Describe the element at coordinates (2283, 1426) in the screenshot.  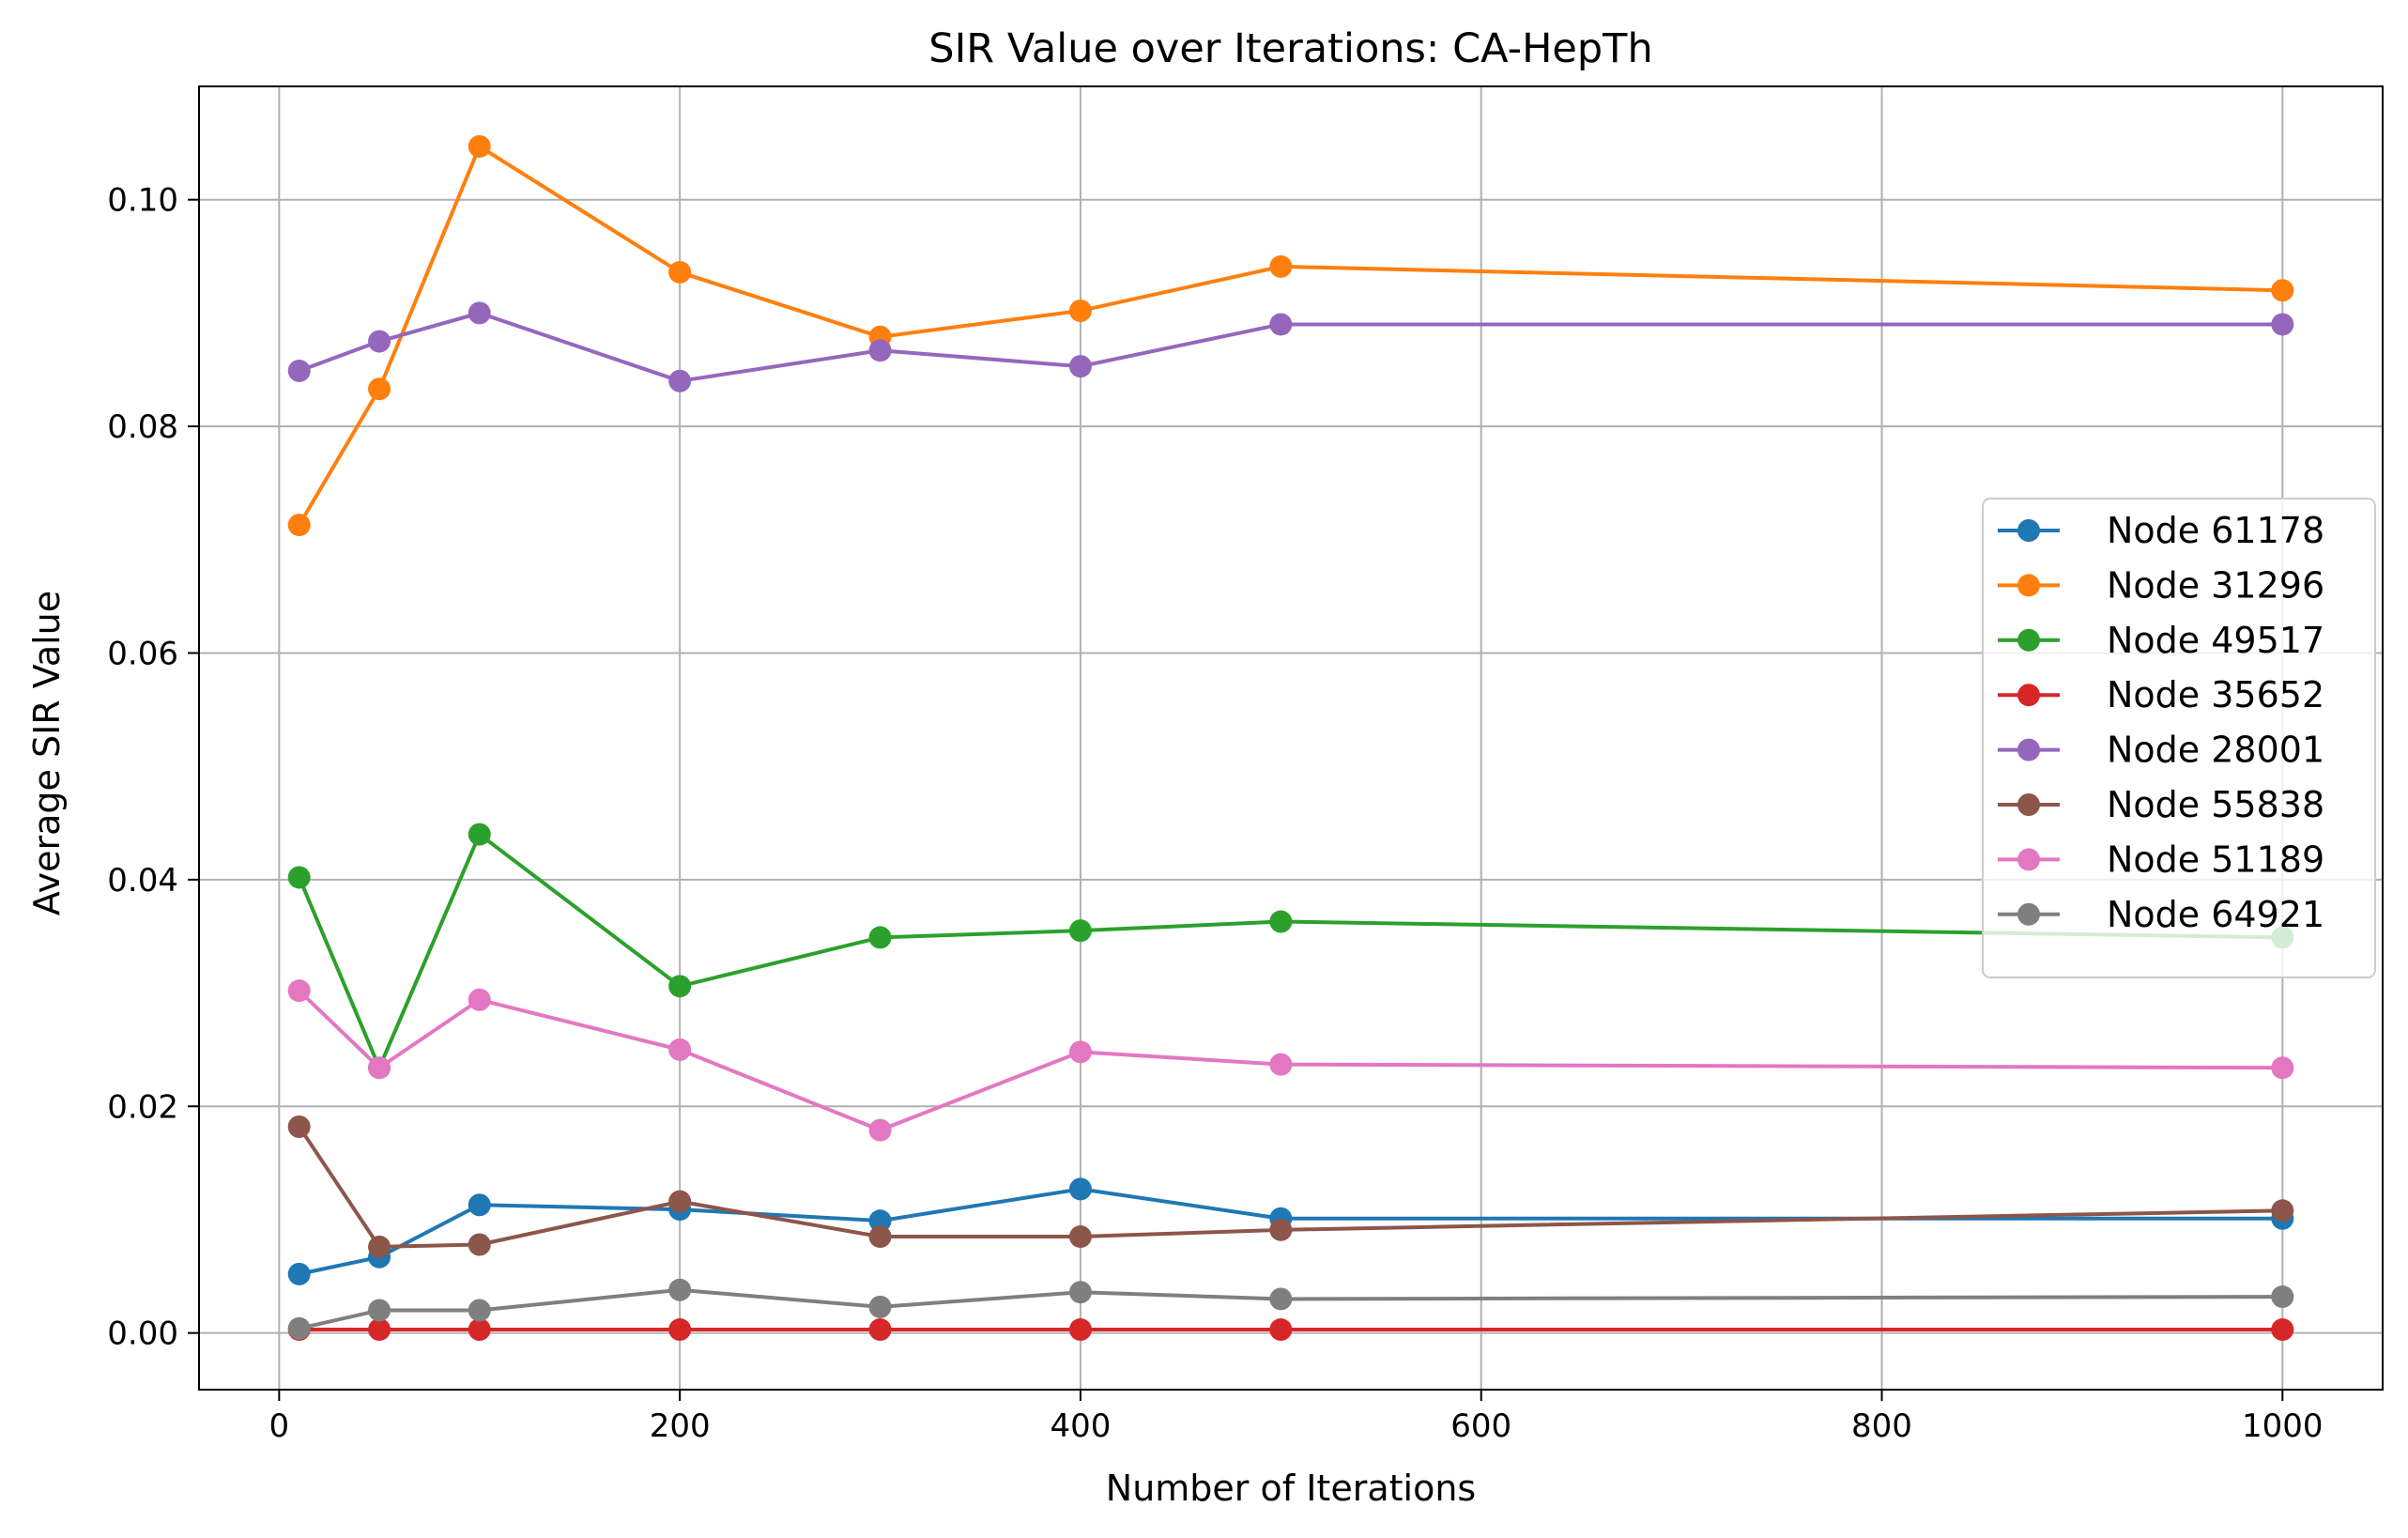
I see `x-tick-label: 1000` at that location.